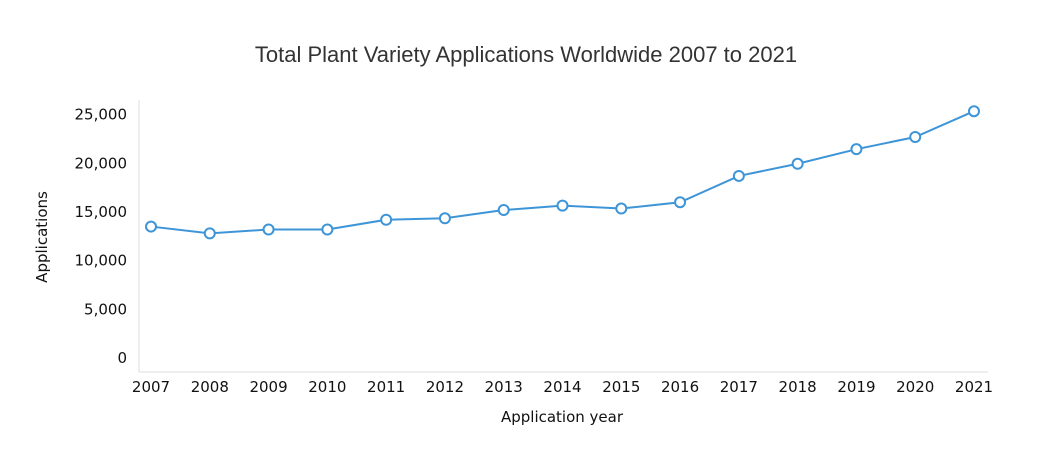  I want to click on x-tick-label: 2009, so click(268, 387).